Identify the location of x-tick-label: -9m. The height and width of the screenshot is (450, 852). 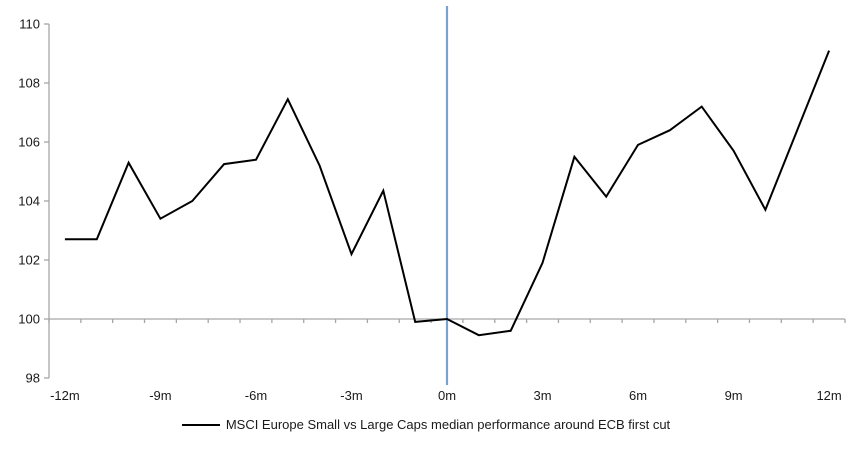
(160, 395).